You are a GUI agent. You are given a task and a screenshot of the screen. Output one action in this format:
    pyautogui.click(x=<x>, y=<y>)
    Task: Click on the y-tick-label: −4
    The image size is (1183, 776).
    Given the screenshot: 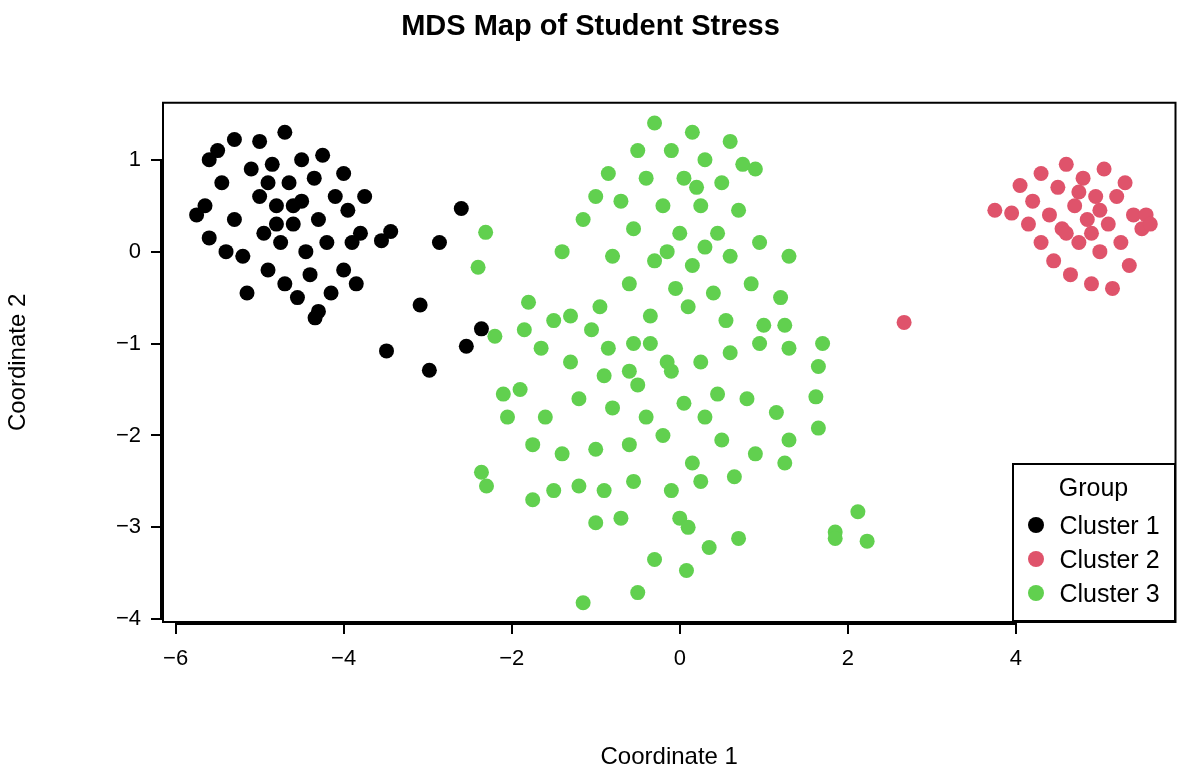 What is the action you would take?
    pyautogui.click(x=128, y=618)
    